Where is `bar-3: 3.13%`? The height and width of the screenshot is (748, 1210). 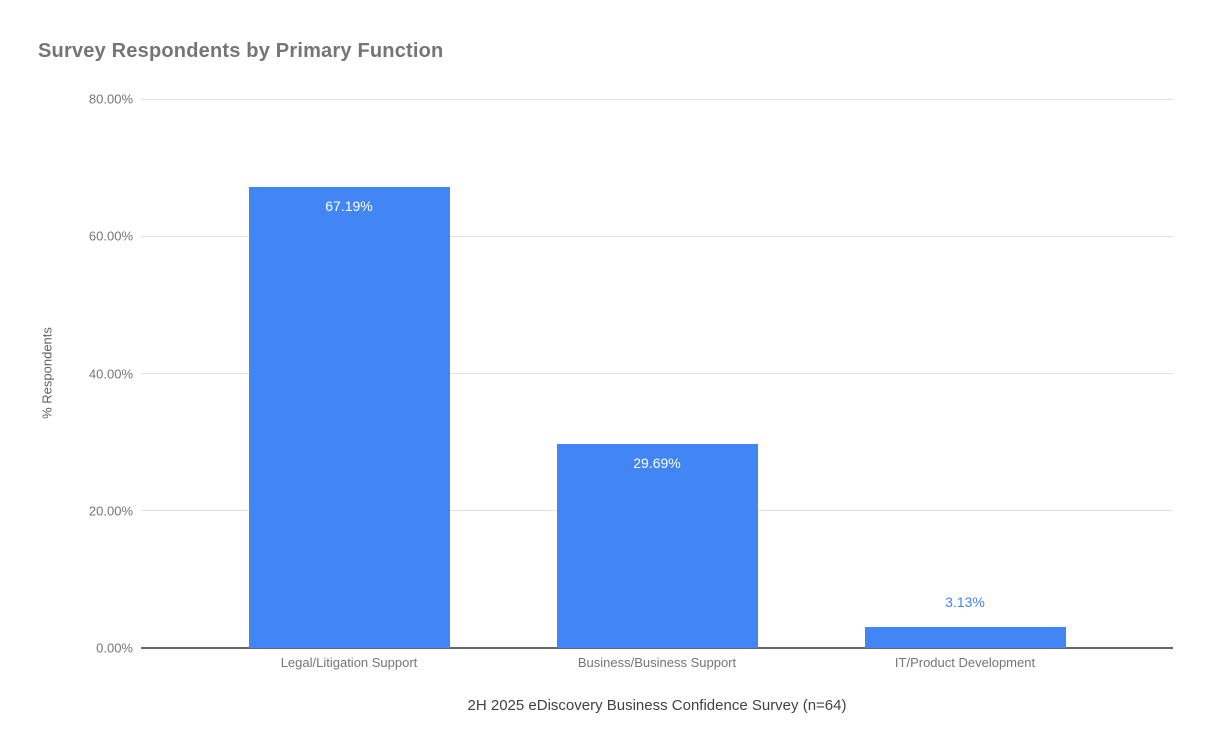
bar-3: 3.13% is located at coordinates (965, 621).